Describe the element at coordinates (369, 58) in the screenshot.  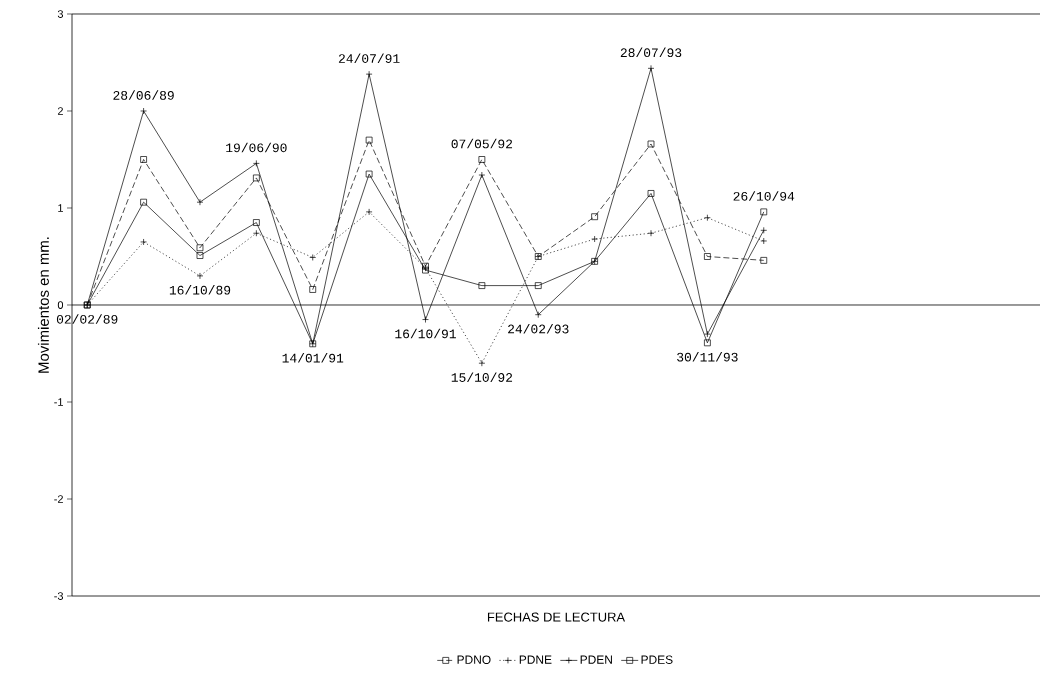
I see `annotation: 24/07/91` at that location.